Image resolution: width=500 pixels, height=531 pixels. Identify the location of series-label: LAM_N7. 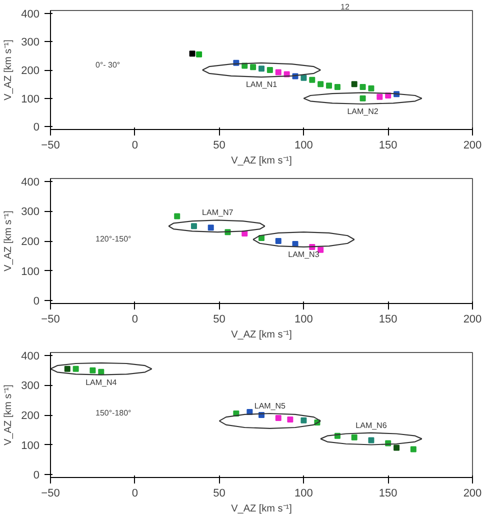
(218, 213).